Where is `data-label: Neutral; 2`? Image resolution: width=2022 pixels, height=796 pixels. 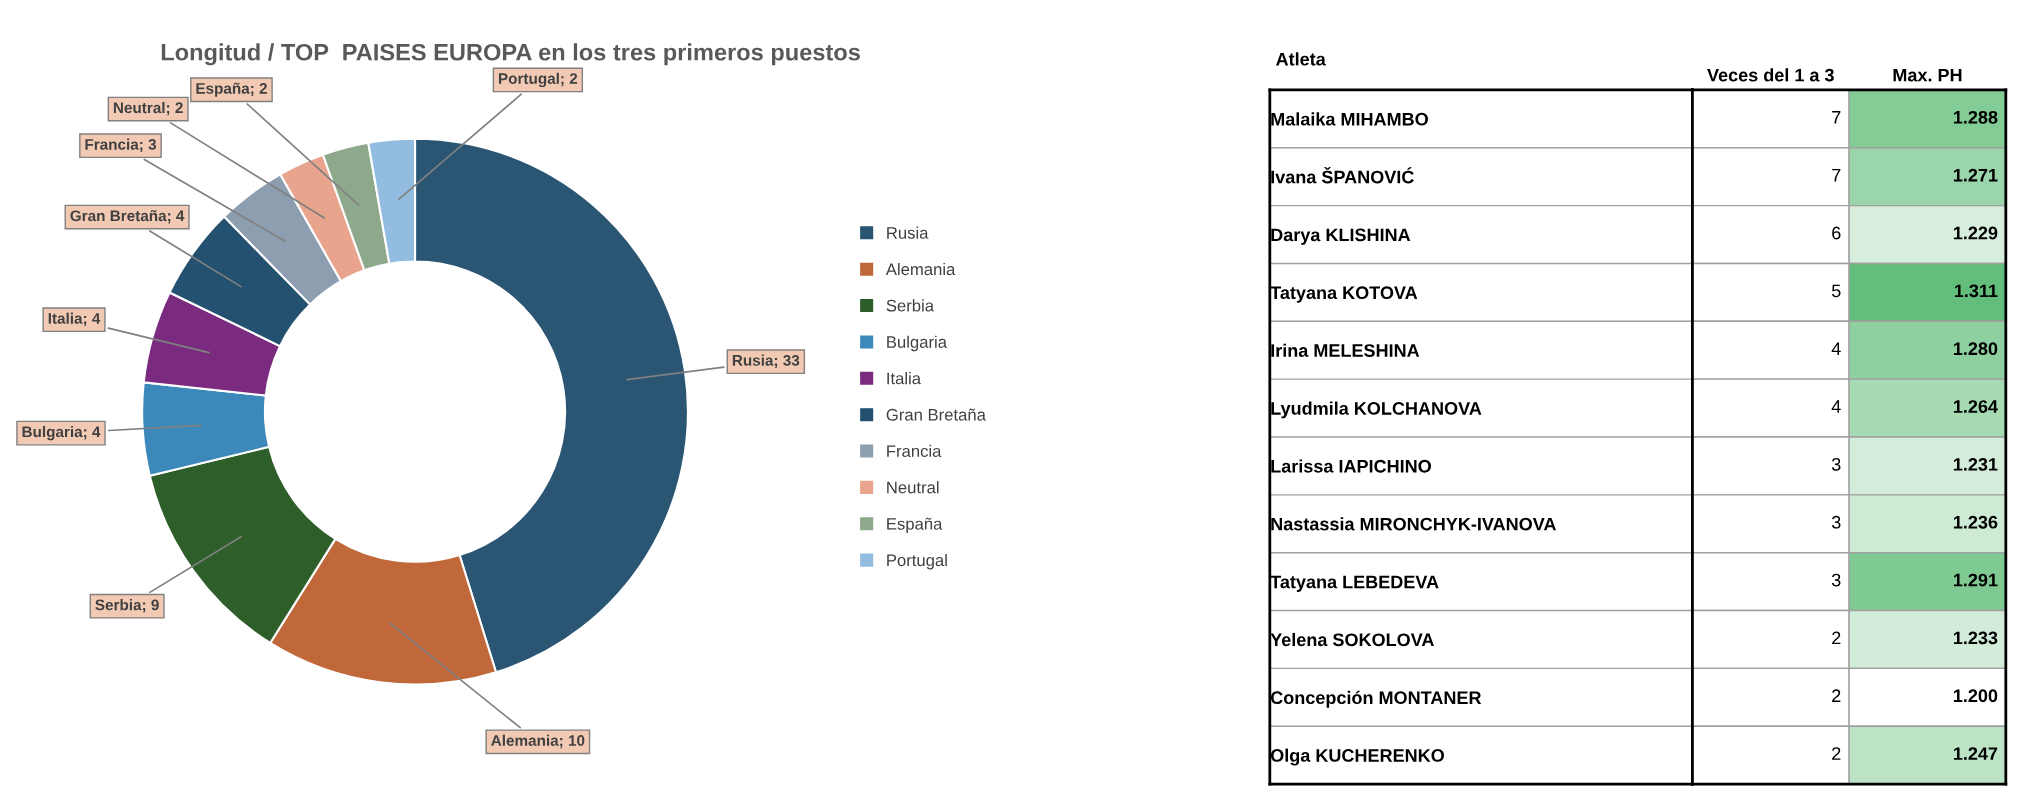 data-label: Neutral; 2 is located at coordinates (148, 108).